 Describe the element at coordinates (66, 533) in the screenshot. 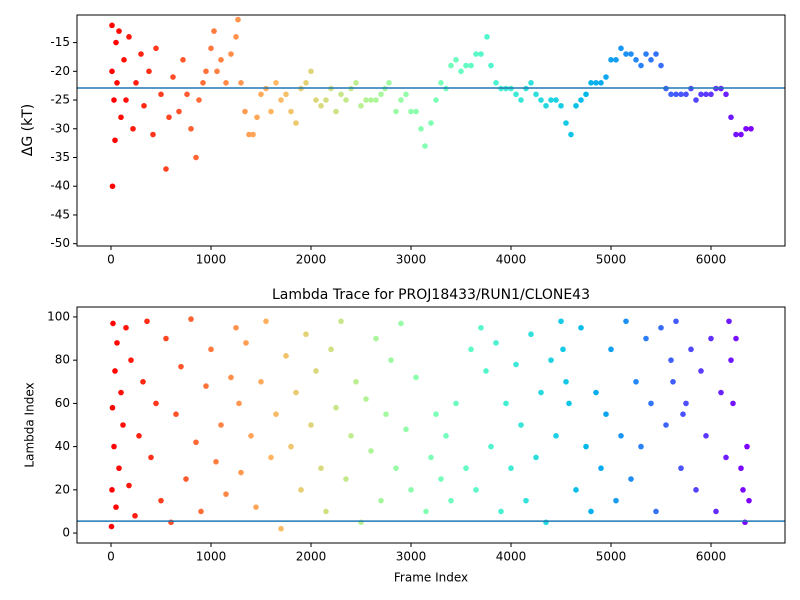

I see `y-tick-label: 0` at that location.